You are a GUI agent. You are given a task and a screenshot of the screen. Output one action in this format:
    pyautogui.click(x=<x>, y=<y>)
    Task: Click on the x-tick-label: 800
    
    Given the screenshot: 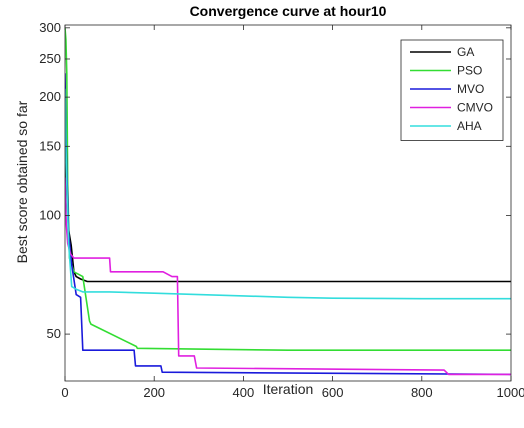 What is the action you would take?
    pyautogui.click(x=422, y=392)
    